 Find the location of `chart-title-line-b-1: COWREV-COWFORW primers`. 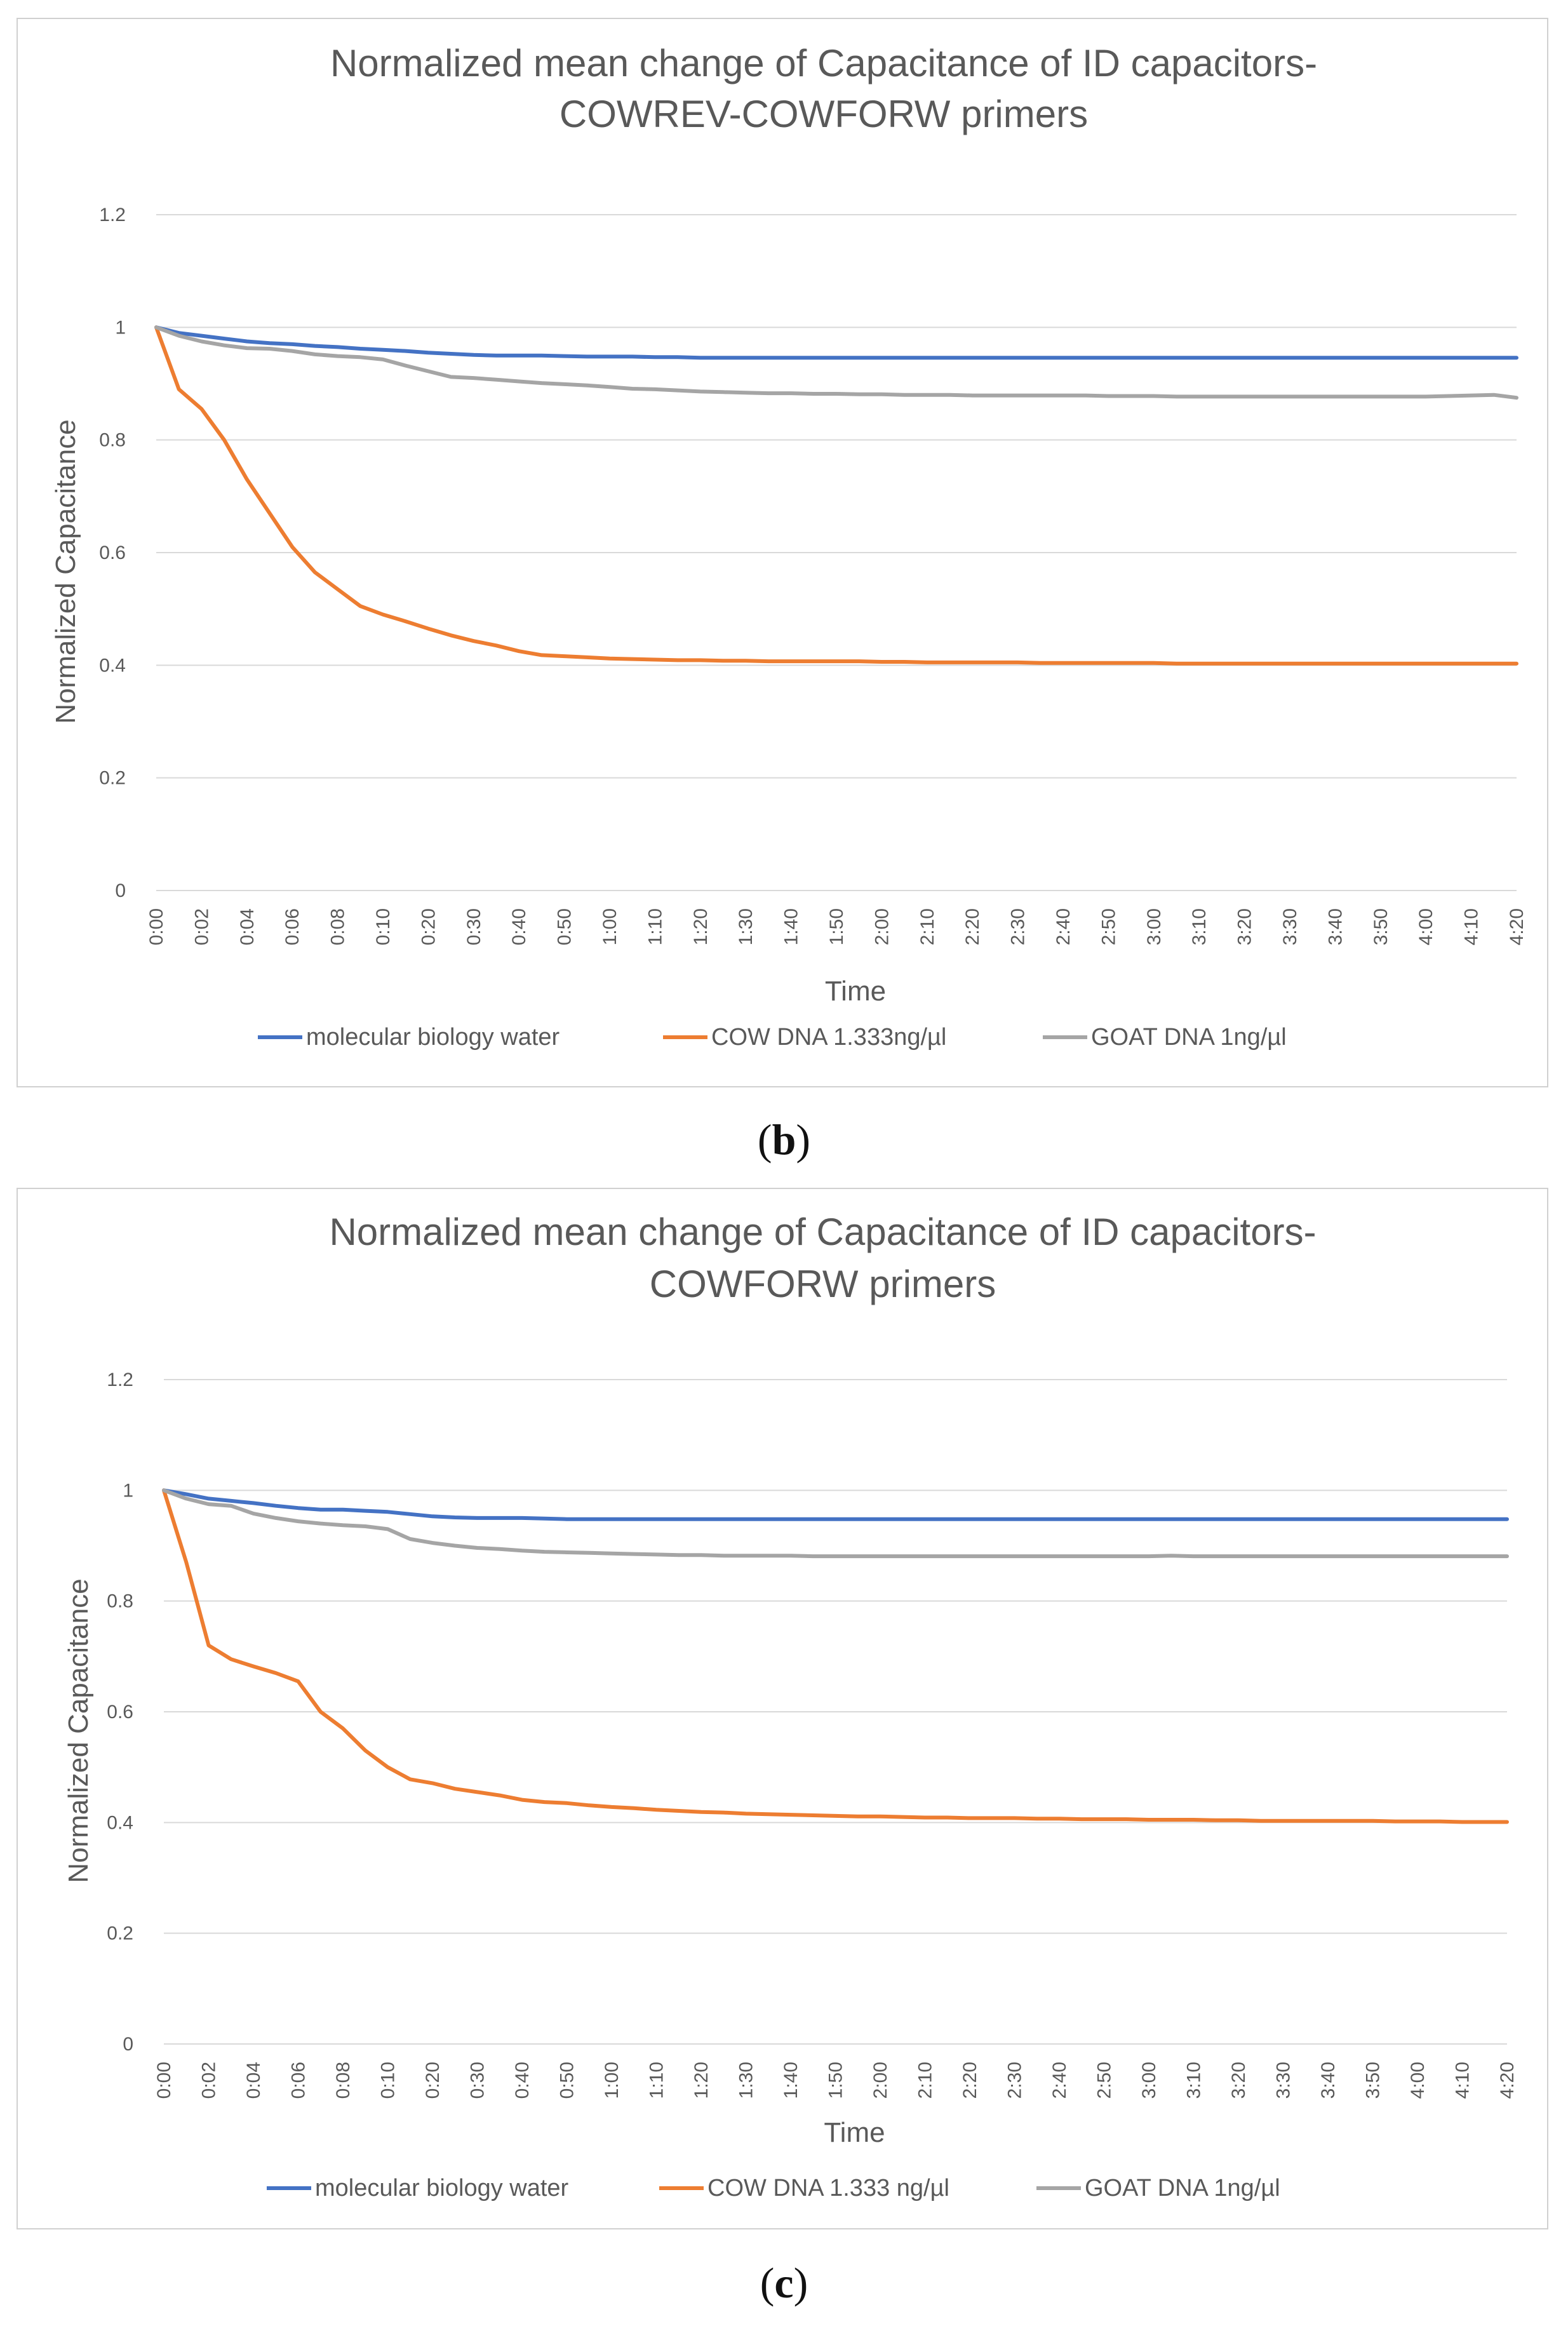

chart-title-line-b-1: COWREV-COWFORW primers is located at coordinates (824, 114).